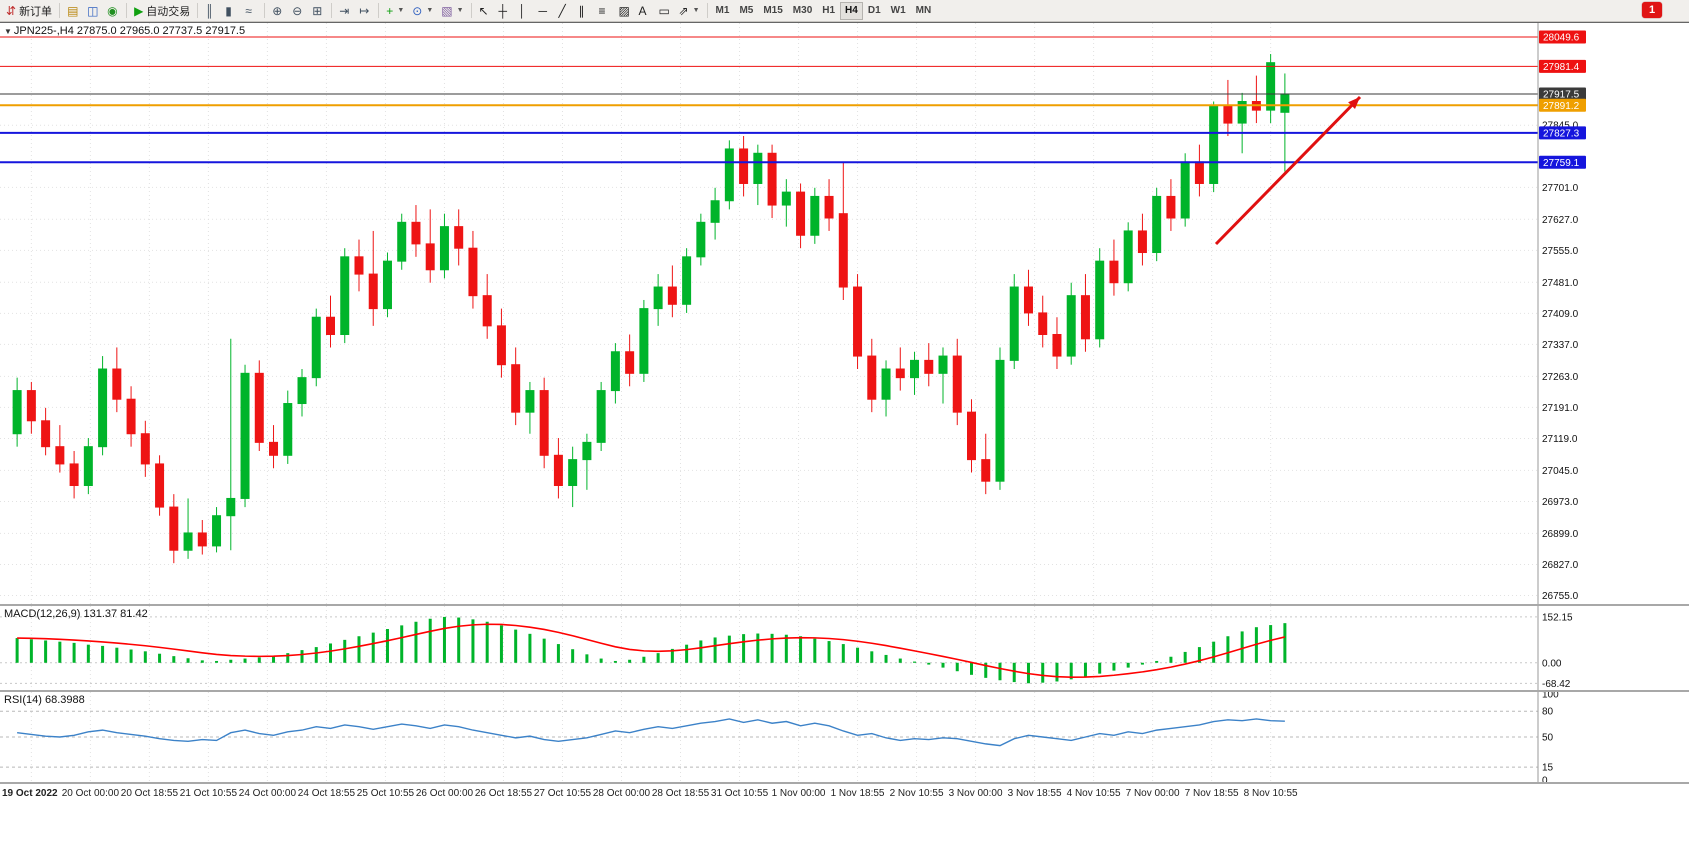 The width and height of the screenshot is (1689, 864). Describe the element at coordinates (228, 10) in the screenshot. I see `candlestick-chart-icon: ▮` at that location.